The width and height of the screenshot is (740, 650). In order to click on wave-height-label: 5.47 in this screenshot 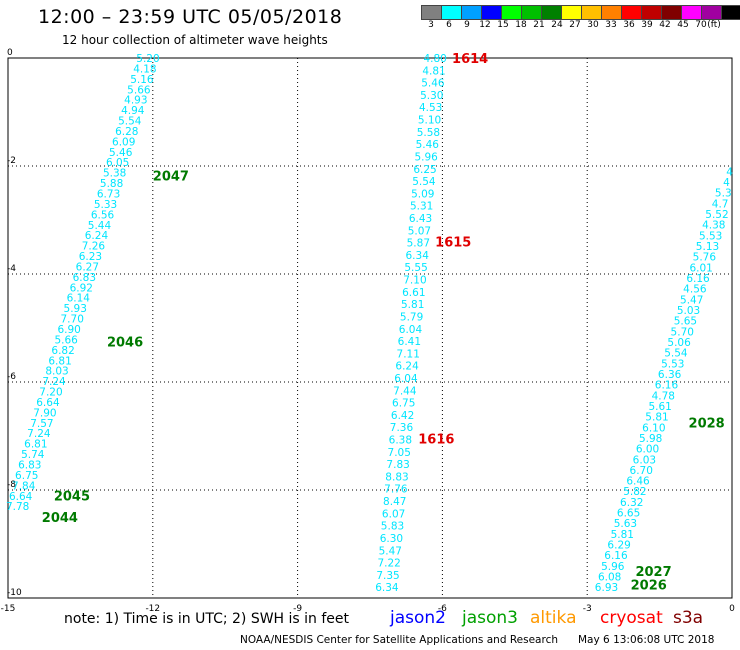, I will do `click(691, 300)`.